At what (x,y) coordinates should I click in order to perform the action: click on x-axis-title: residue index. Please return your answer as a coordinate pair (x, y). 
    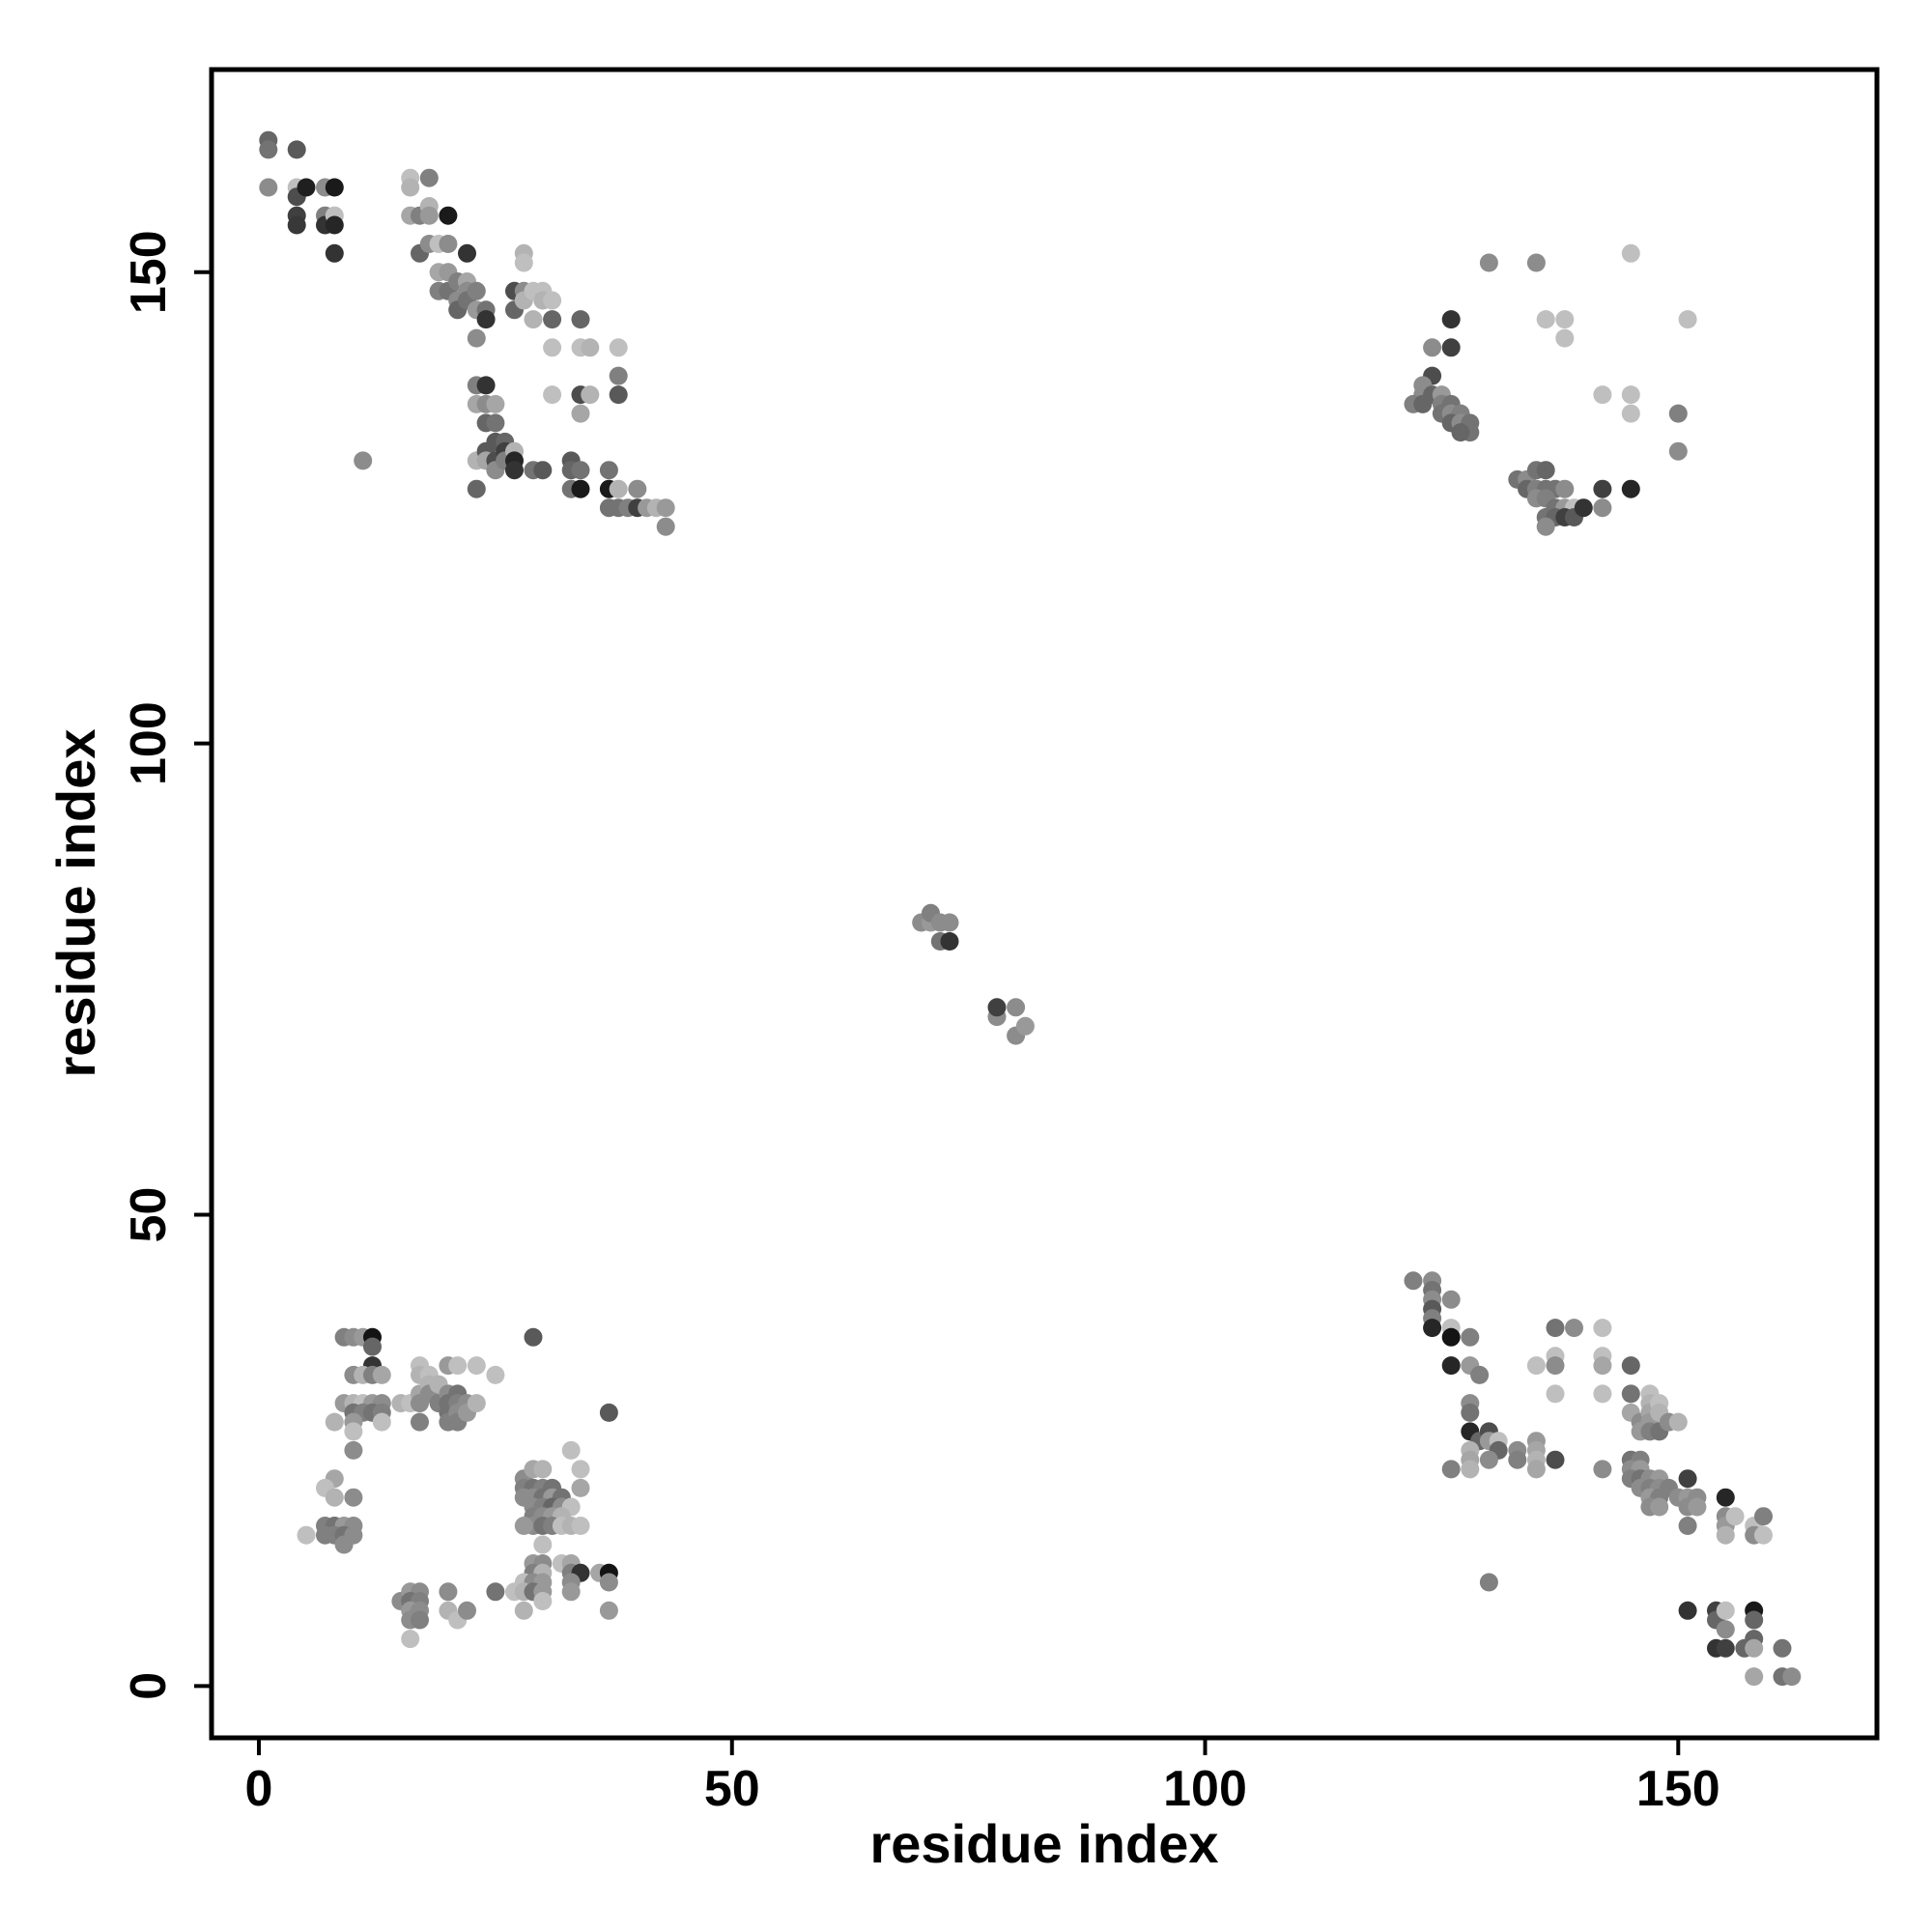
    Looking at the image, I should click on (1043, 1843).